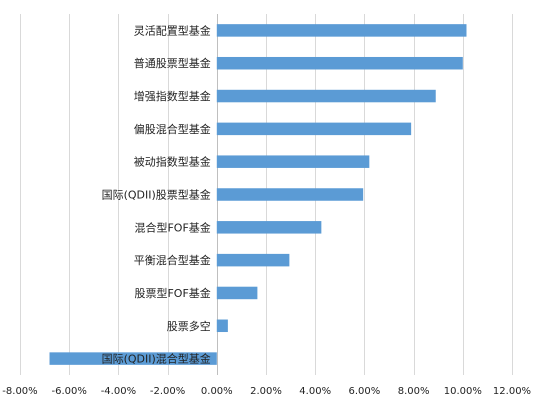  Describe the element at coordinates (156, 359) in the screenshot. I see `category-label: 国际(QDII)混合型基金` at that location.